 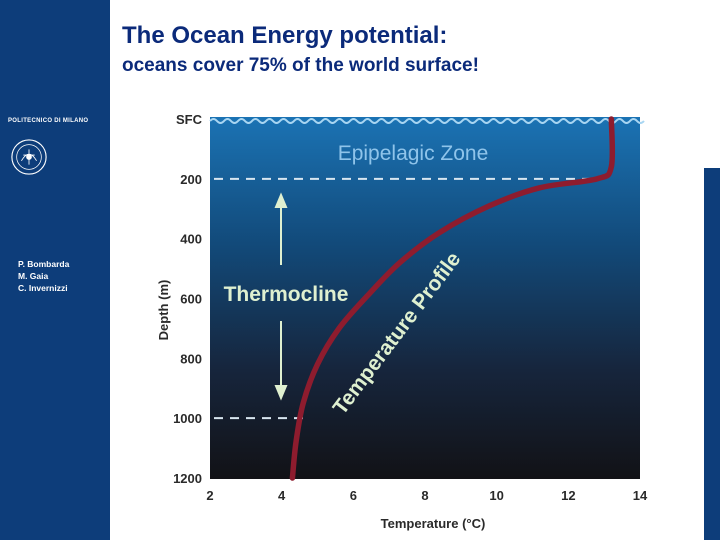 I want to click on x-tick-label: 14, so click(x=640, y=495).